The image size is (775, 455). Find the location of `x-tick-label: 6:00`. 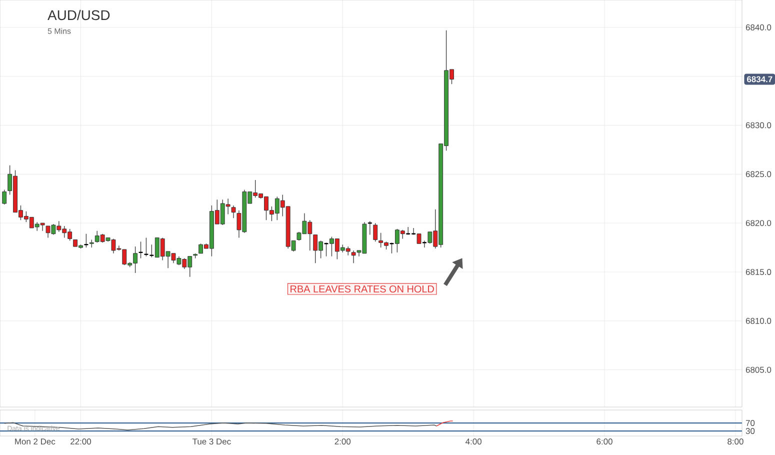

x-tick-label: 6:00 is located at coordinates (604, 441).